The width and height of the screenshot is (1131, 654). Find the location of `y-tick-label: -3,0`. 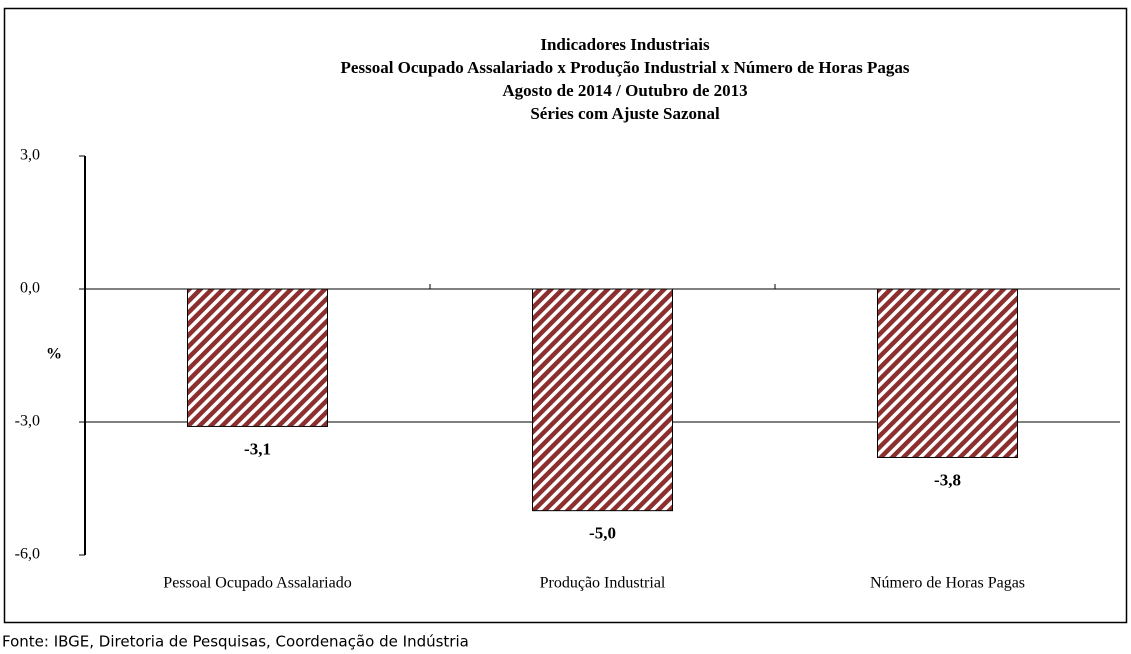

y-tick-label: -3,0 is located at coordinates (27, 421).